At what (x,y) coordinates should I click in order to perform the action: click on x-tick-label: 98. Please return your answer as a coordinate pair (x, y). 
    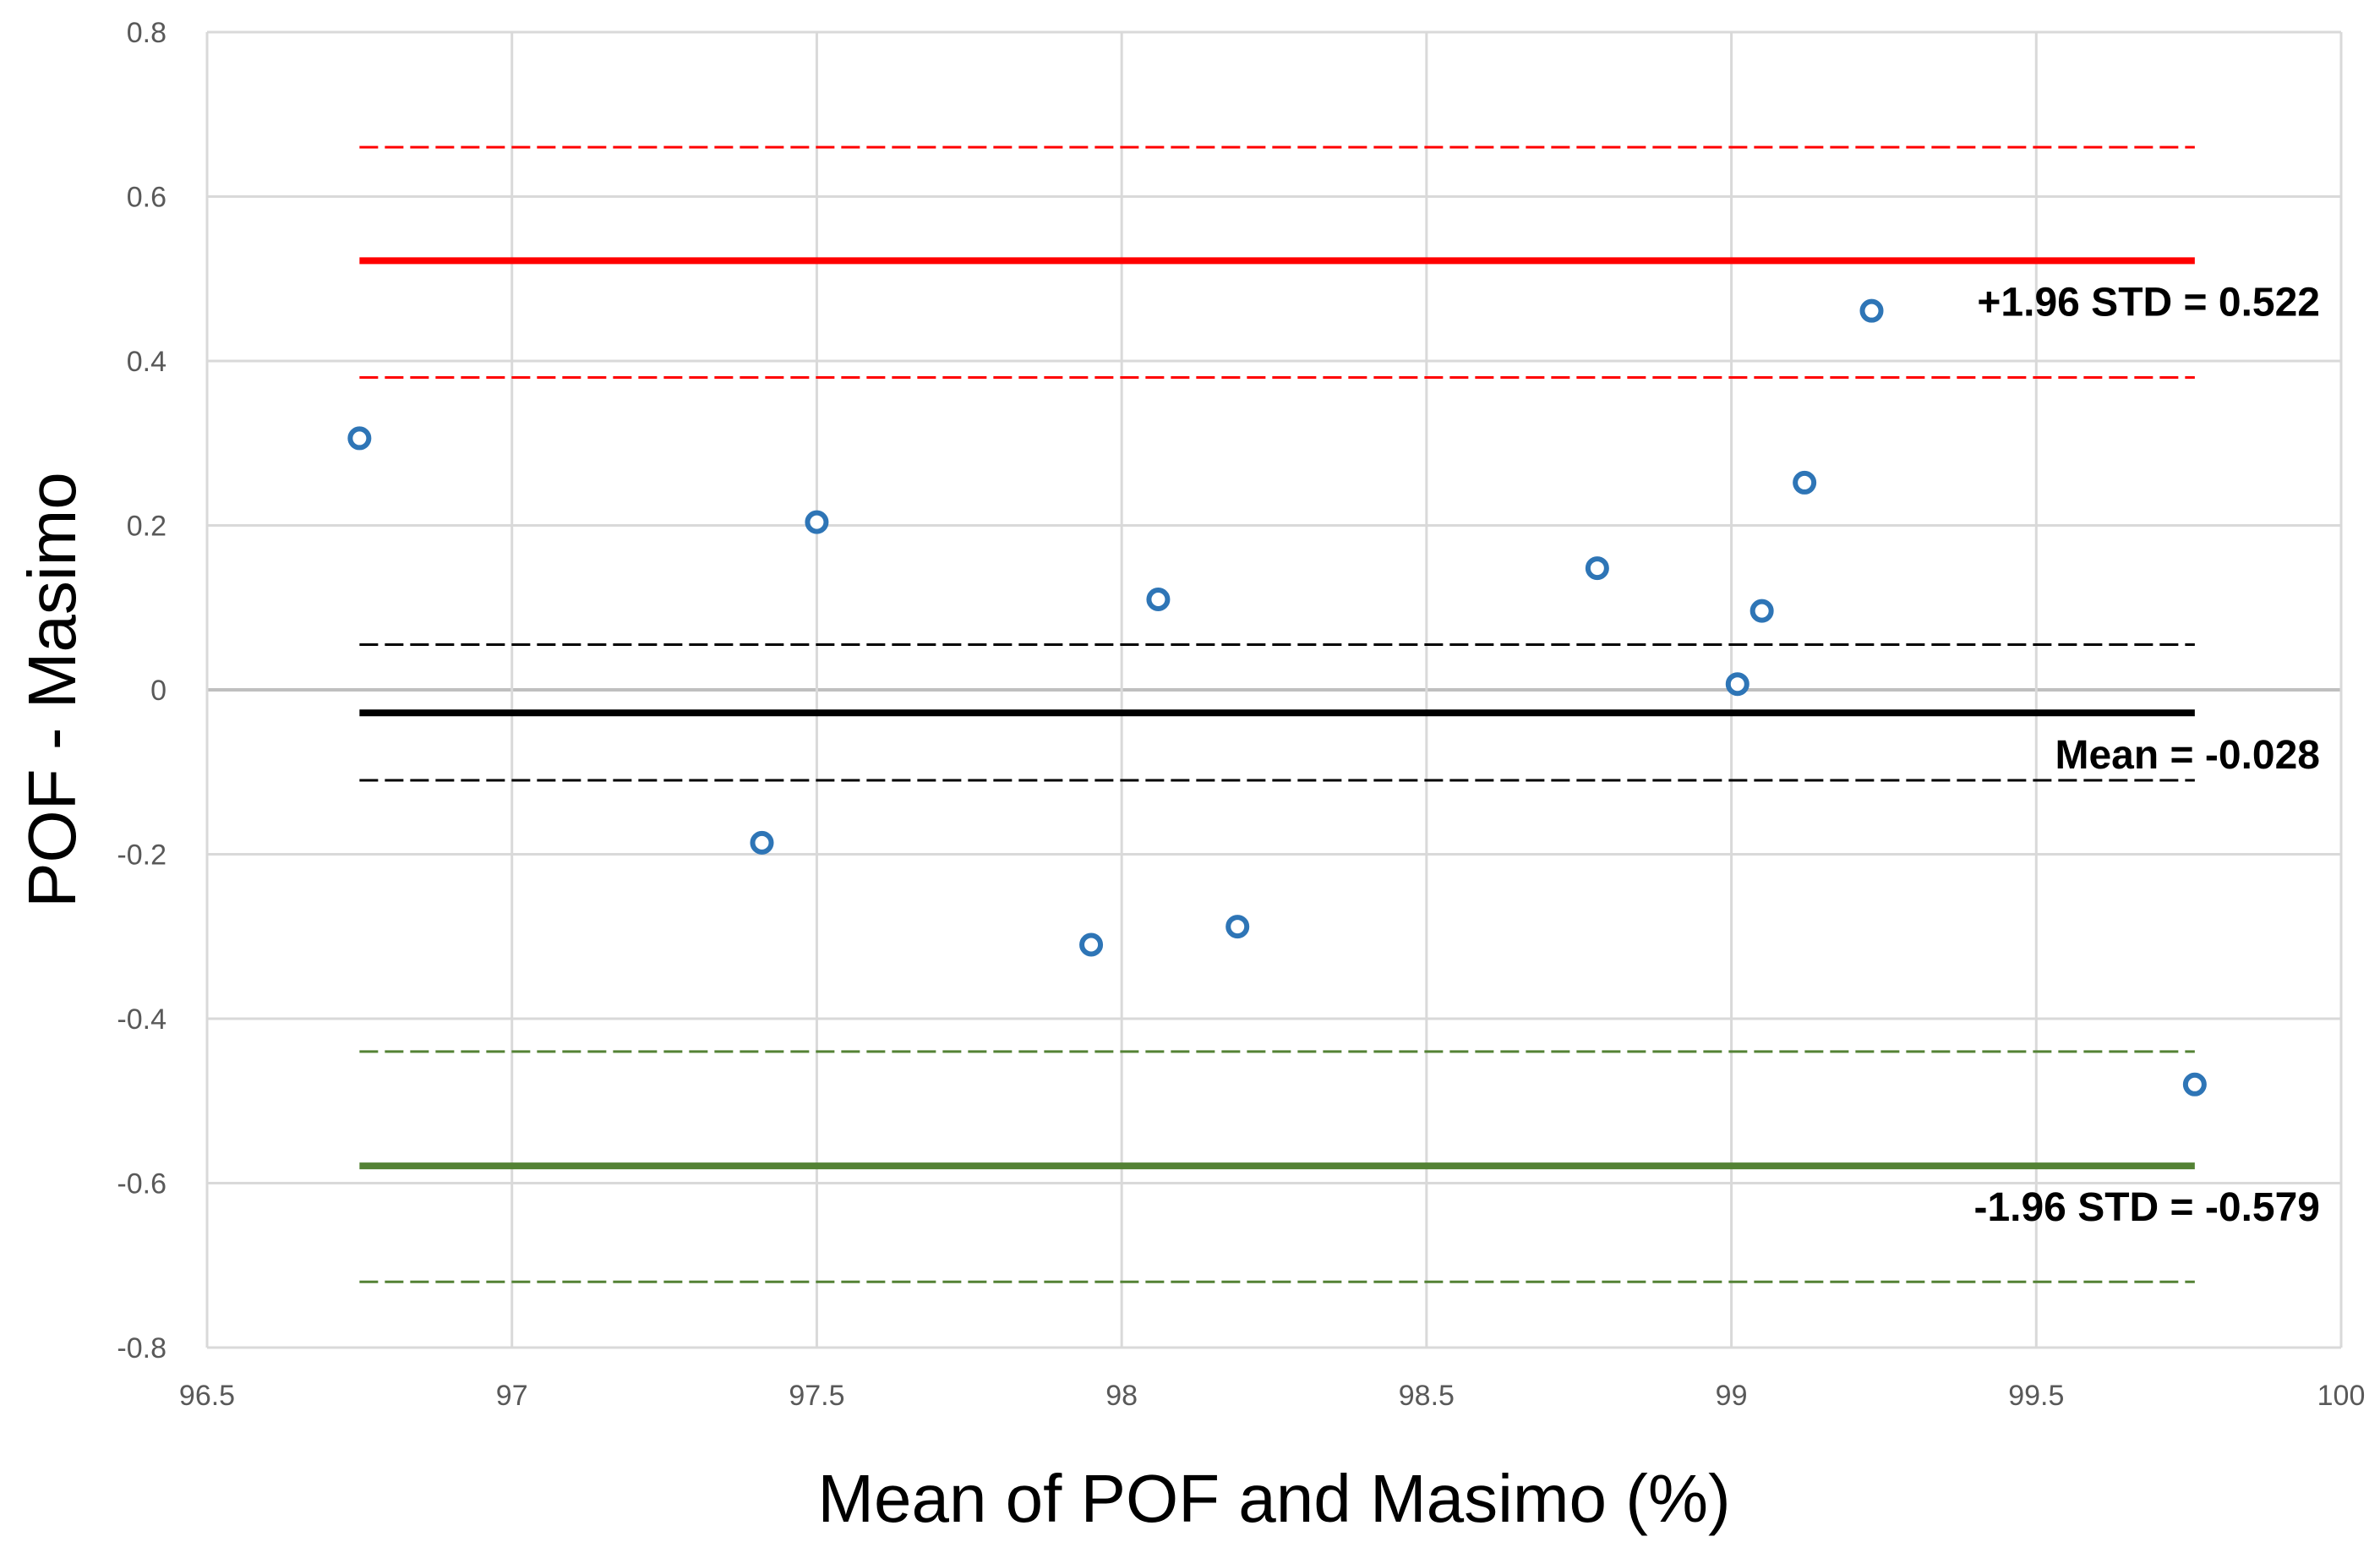
    Looking at the image, I should click on (1121, 1396).